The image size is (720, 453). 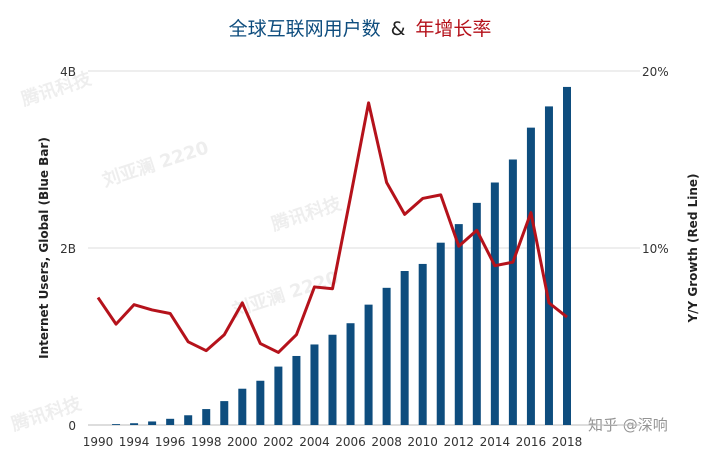 What do you see at coordinates (314, 442) in the screenshot?
I see `x-tick-label: 2004` at bounding box center [314, 442].